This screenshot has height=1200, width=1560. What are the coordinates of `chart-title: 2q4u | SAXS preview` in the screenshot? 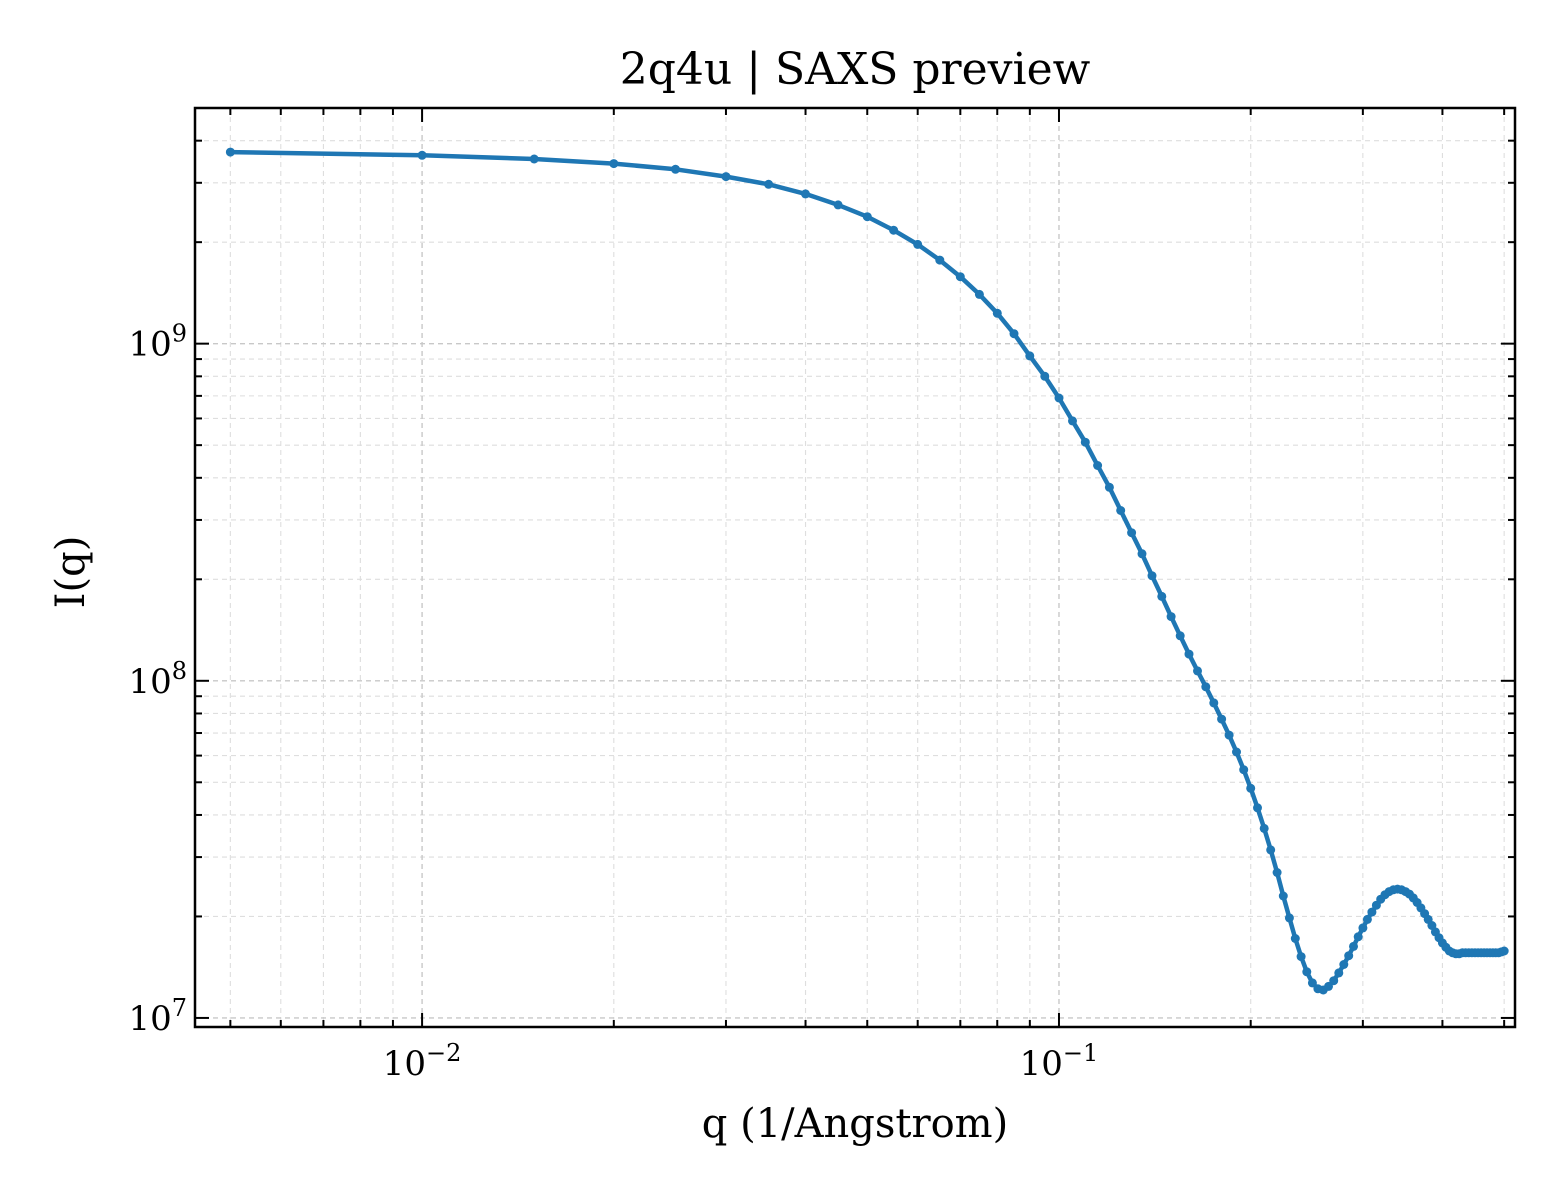 It's located at (855, 69).